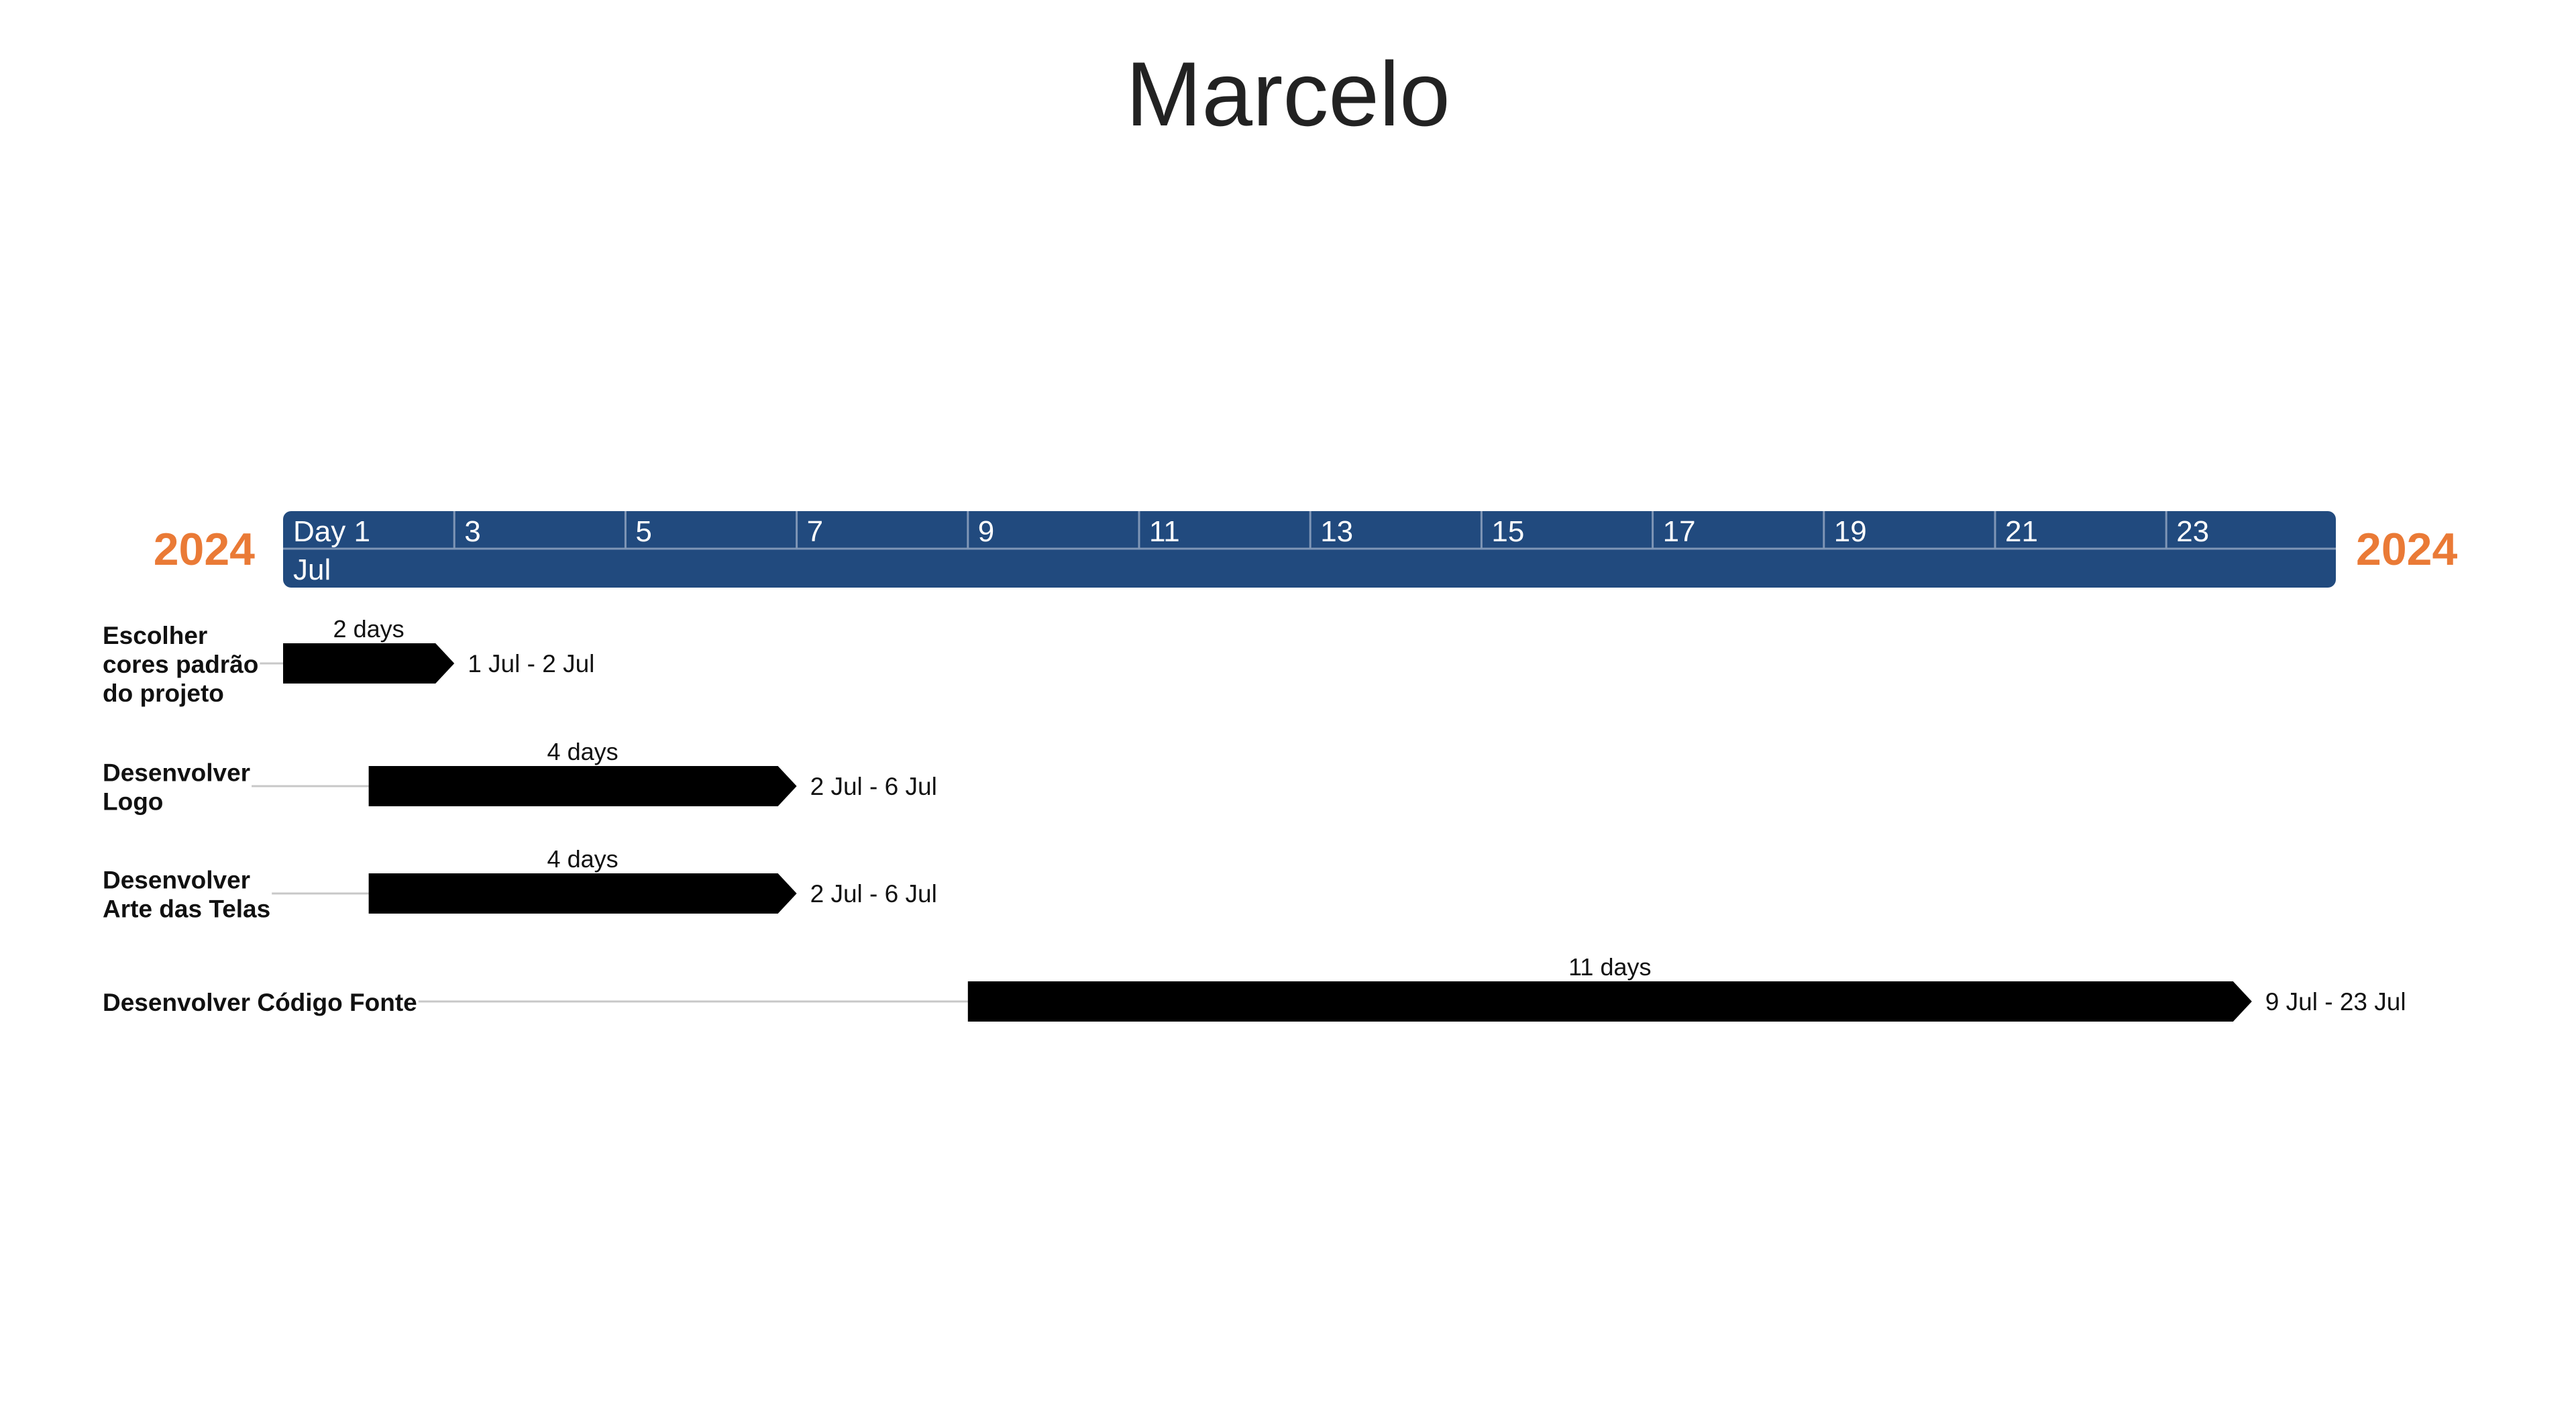  Describe the element at coordinates (163, 693) in the screenshot. I see `task-label: do projeto` at that location.